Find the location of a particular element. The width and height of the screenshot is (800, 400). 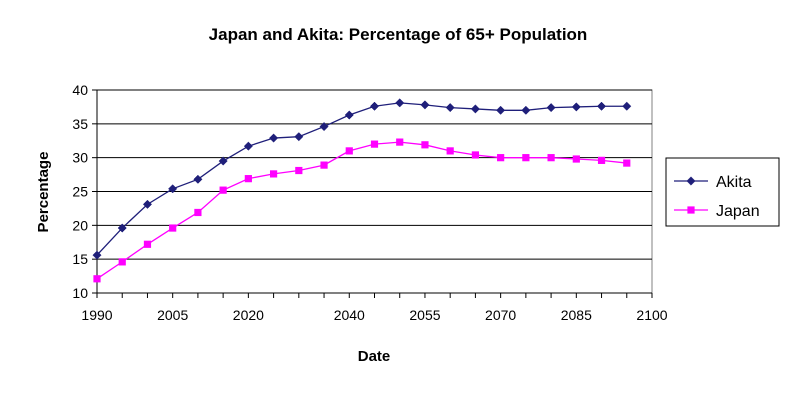

legend: Akita Japan is located at coordinates (722, 192).